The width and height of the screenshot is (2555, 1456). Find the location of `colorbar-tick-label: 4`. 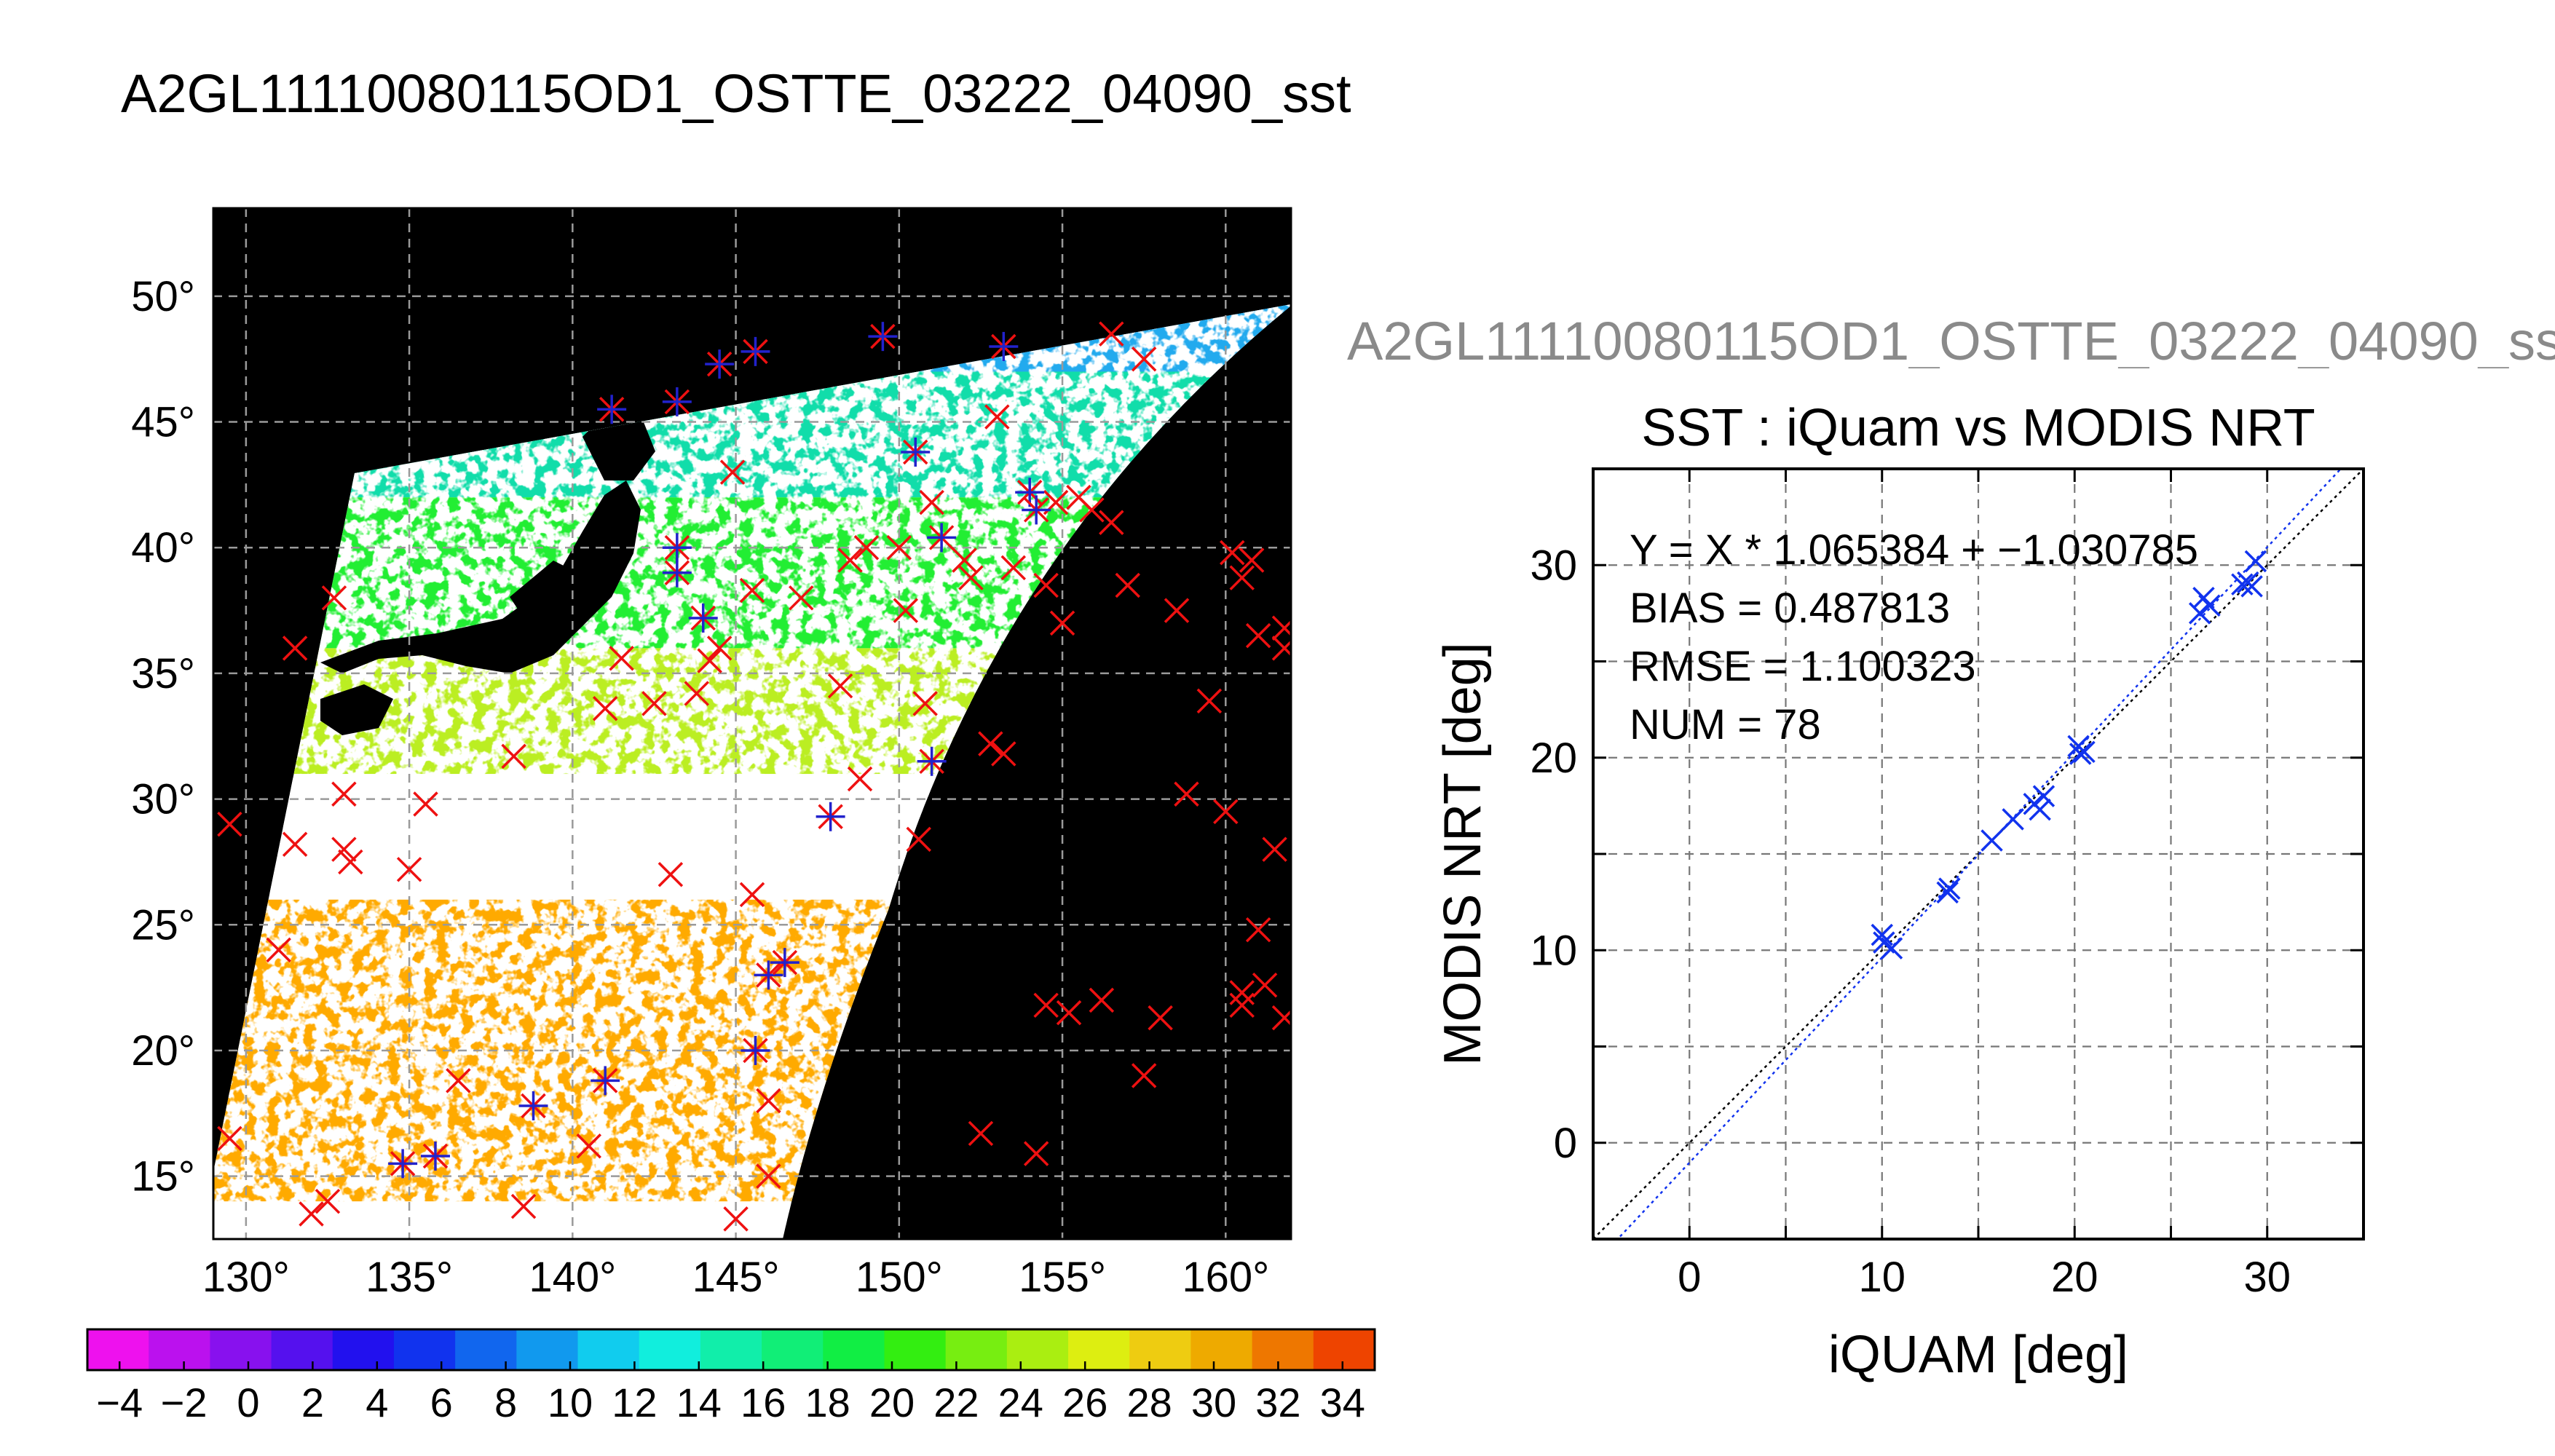

colorbar-tick-label: 4 is located at coordinates (377, 1402).